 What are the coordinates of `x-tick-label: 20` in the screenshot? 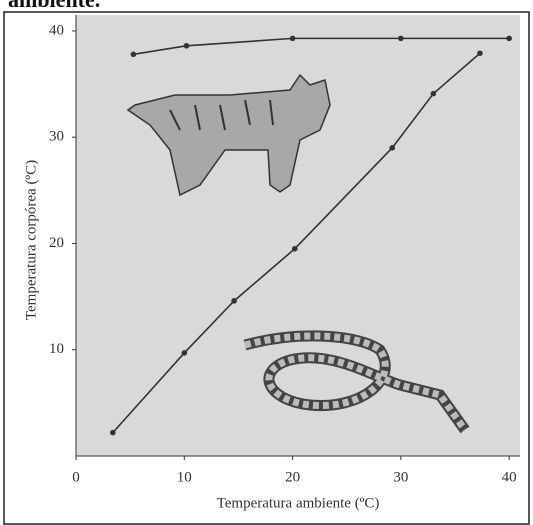 It's located at (292, 477).